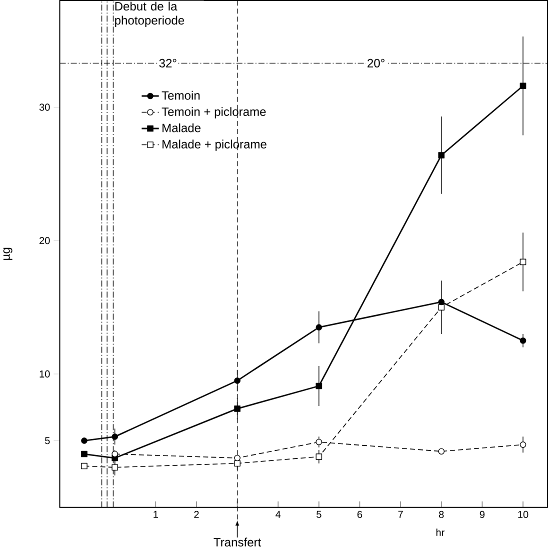 Image resolution: width=548 pixels, height=547 pixels. I want to click on x-tick-label: 10, so click(523, 514).